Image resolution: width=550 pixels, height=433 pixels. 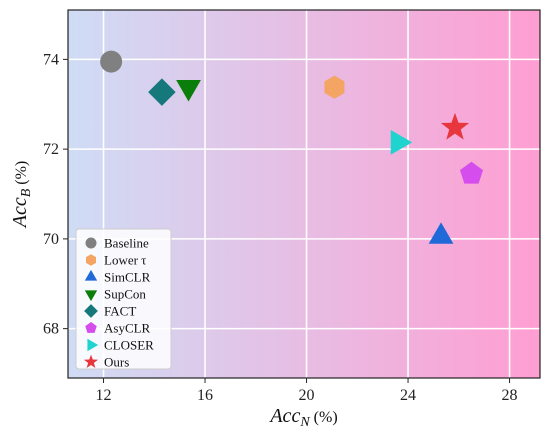 What do you see at coordinates (125, 294) in the screenshot?
I see `legend-label: SupCon` at bounding box center [125, 294].